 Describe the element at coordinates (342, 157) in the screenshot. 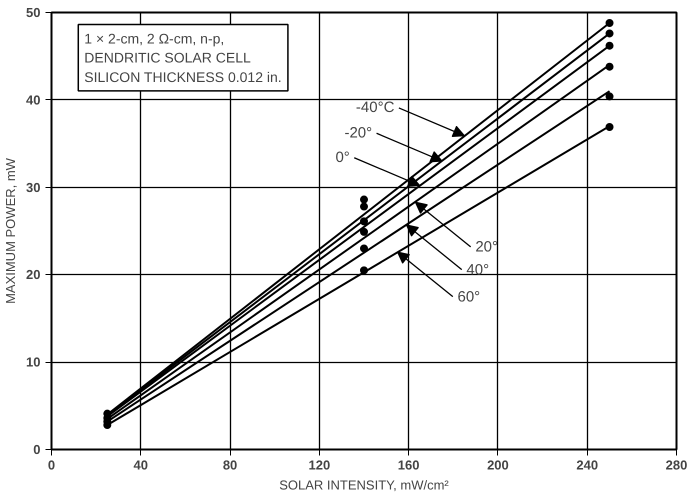

I see `annotation: 0°` at that location.